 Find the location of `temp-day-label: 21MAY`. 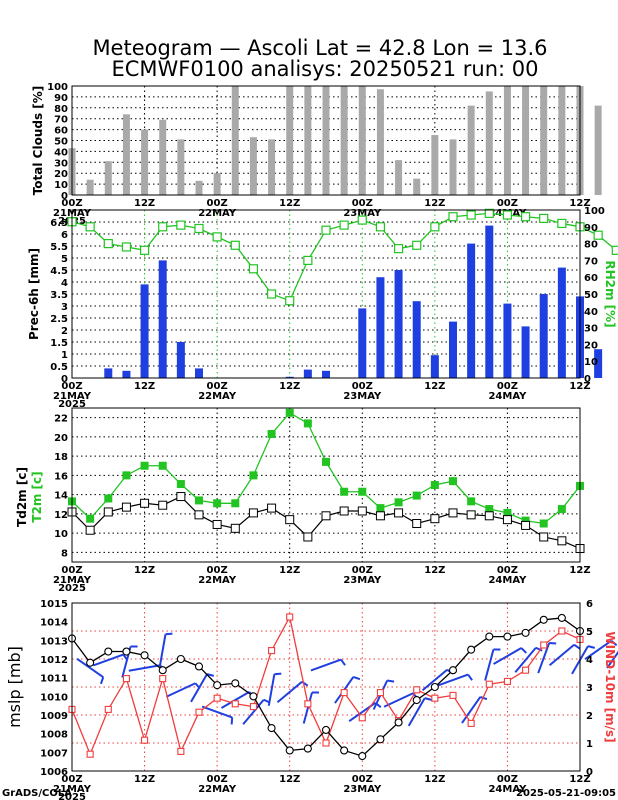

temp-day-label: 21MAY is located at coordinates (72, 580).